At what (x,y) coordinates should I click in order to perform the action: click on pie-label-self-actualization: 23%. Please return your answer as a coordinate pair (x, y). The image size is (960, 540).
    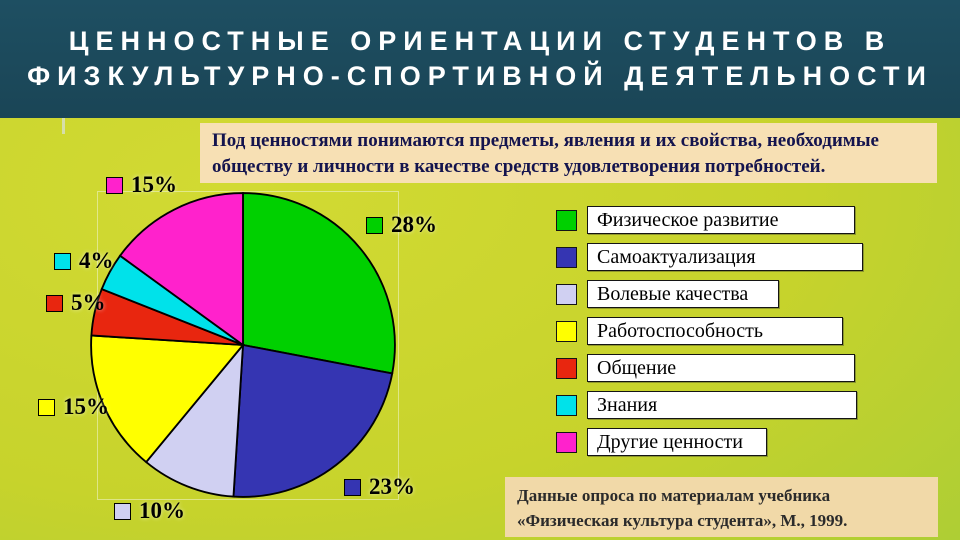
    Looking at the image, I should click on (379, 487).